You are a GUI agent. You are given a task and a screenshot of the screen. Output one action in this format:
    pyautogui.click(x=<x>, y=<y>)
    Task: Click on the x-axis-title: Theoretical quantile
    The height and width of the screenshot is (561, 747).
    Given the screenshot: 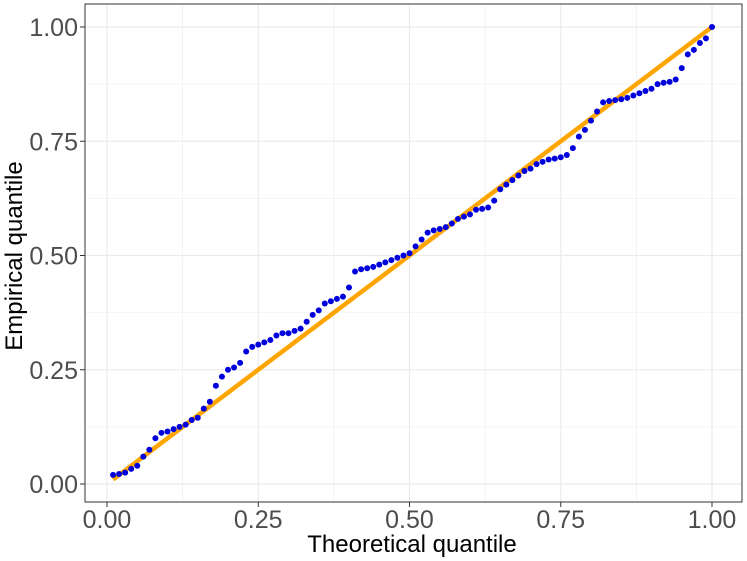 What is the action you would take?
    pyautogui.click(x=411, y=544)
    